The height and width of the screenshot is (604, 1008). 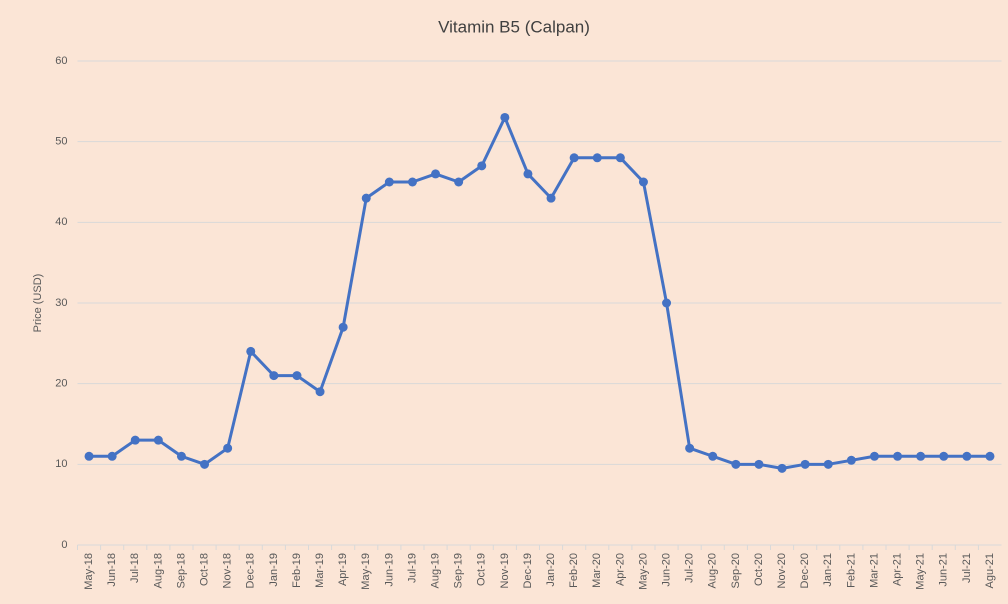 I want to click on x-tick-label: May-19, so click(x=366, y=571).